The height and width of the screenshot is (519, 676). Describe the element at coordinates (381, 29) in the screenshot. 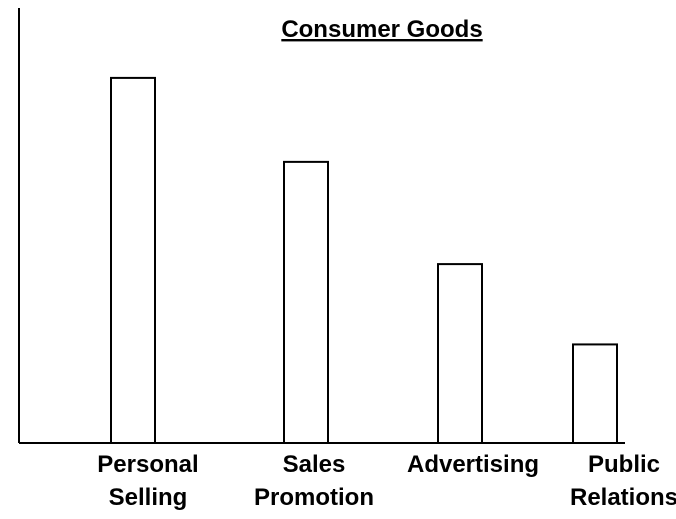

I see `chart-title: Consumer Goods` at that location.